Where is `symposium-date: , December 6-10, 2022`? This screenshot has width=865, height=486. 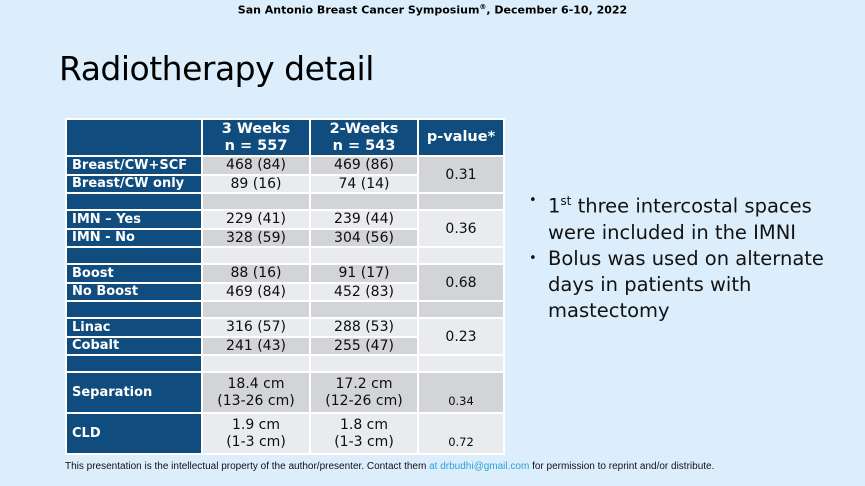 symposium-date: , December 6-10, 2022 is located at coordinates (557, 10).